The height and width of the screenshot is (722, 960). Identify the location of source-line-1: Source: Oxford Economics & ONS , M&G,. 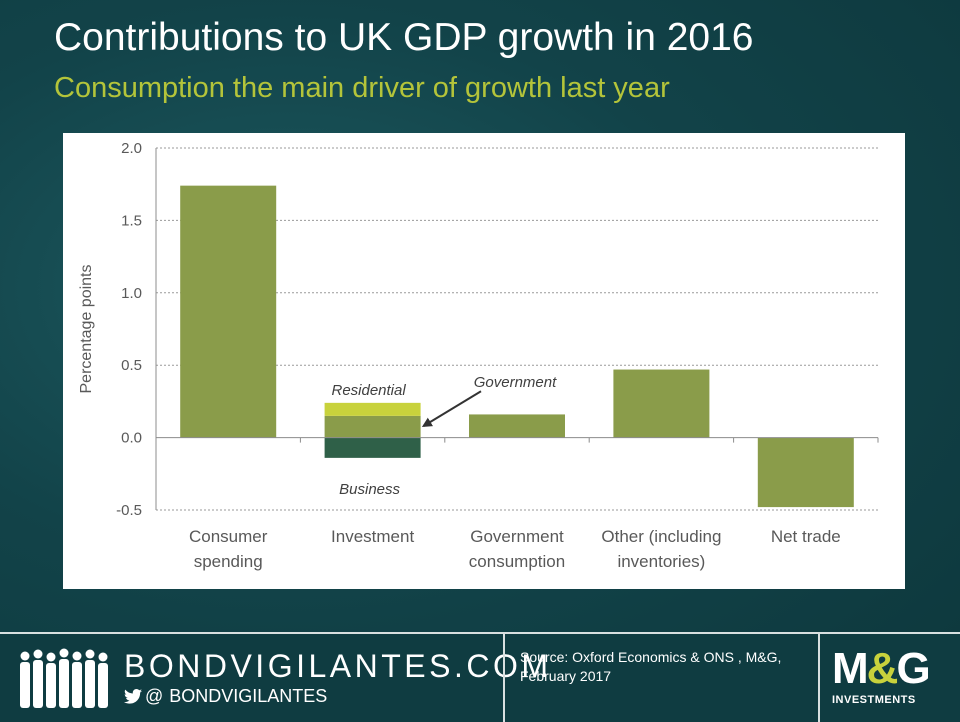
(651, 657).